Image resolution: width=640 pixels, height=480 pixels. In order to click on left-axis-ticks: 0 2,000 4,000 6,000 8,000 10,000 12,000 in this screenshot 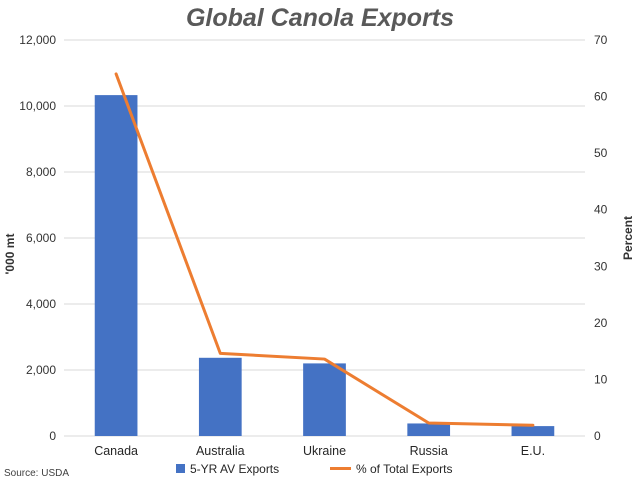, I will do `click(37, 238)`.